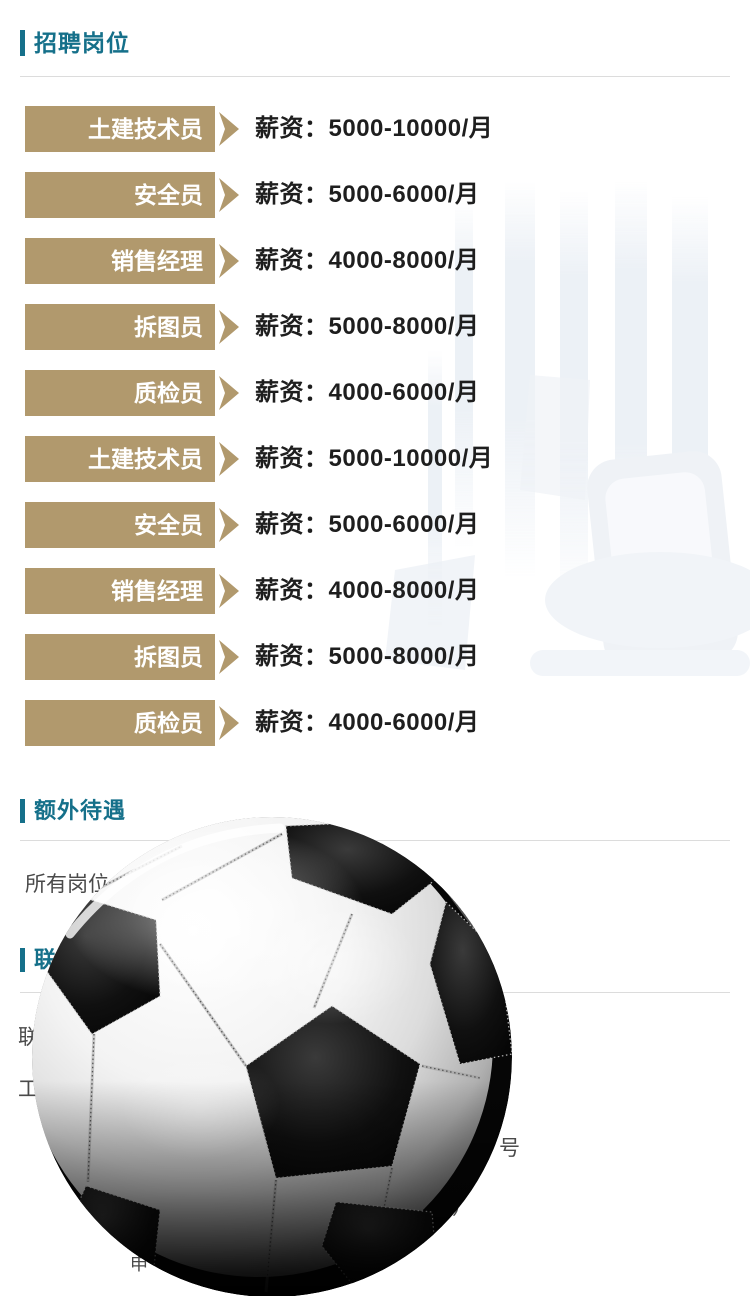  I want to click on divider, so click(375, 76).